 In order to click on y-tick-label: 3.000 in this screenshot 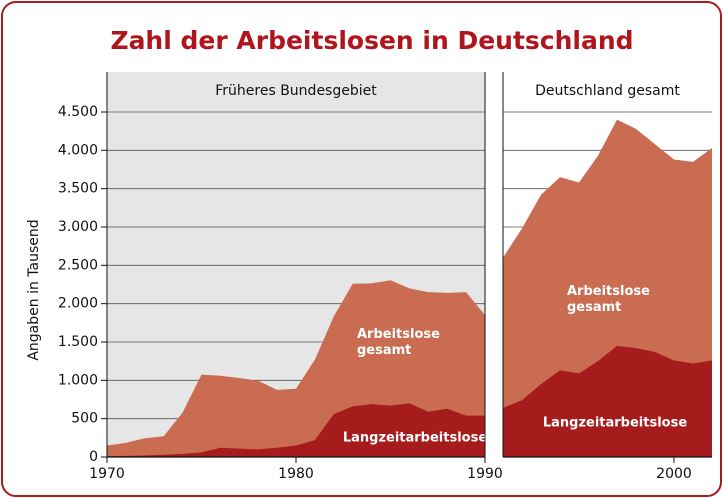, I will do `click(78, 227)`.